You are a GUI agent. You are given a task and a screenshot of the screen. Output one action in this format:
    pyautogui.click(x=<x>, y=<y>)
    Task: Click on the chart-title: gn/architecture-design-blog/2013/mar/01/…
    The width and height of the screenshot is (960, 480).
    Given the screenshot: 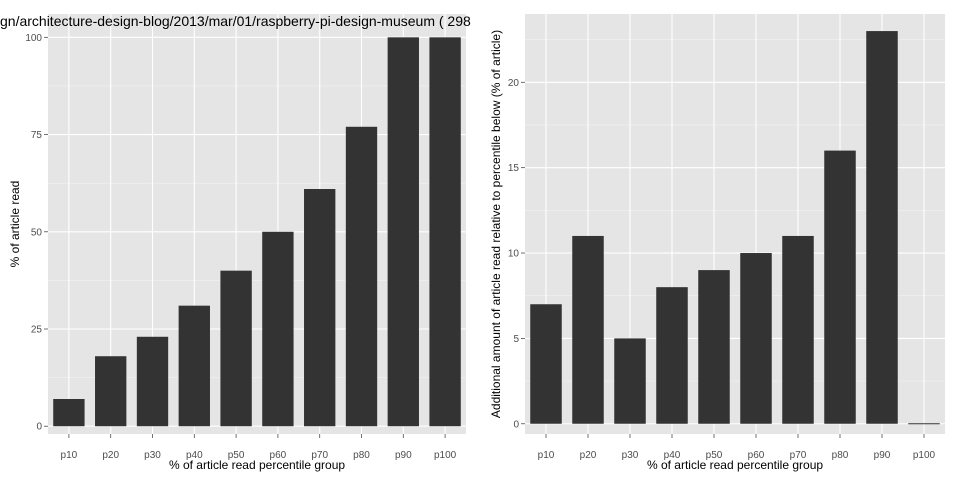 What is the action you would take?
    pyautogui.click(x=235, y=21)
    